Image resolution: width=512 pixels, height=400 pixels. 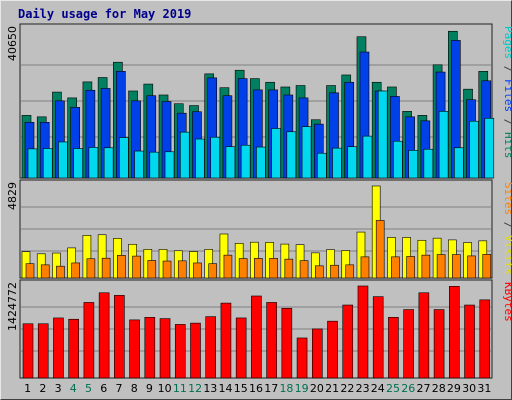 I want to click on day-label: 31, so click(x=484, y=388).